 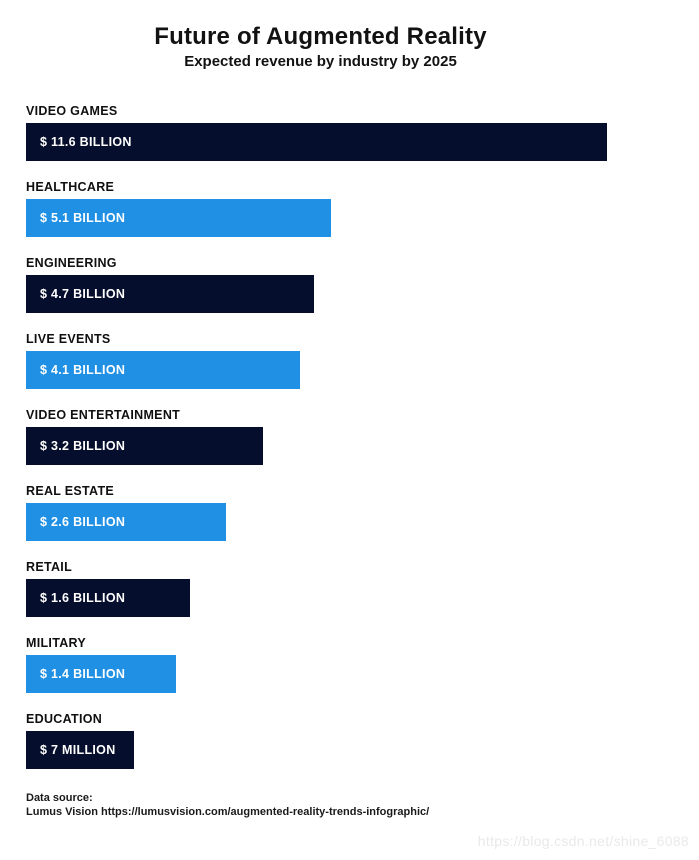 What do you see at coordinates (49, 567) in the screenshot?
I see `bar-category-label: RETAIL` at bounding box center [49, 567].